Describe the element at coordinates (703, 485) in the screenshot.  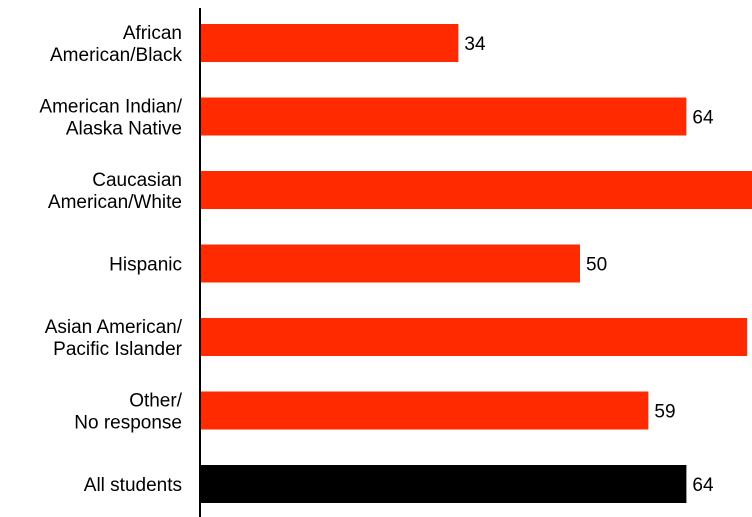
I see `value-label-6: 64` at that location.